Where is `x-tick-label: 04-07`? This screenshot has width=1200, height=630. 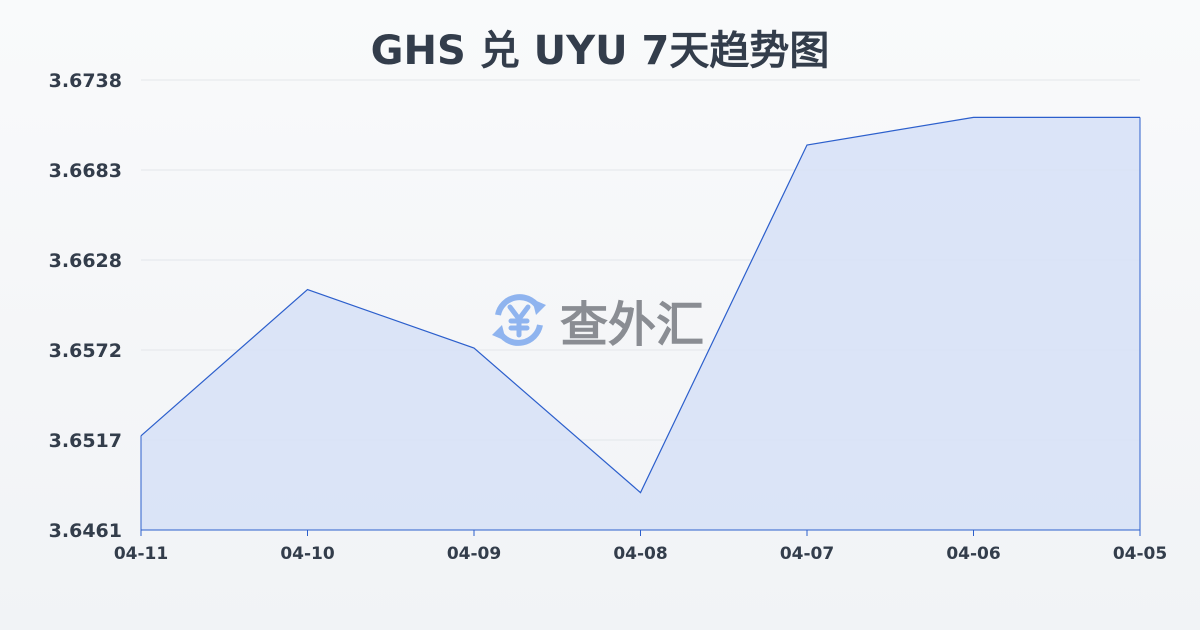 x-tick-label: 04-07 is located at coordinates (807, 554).